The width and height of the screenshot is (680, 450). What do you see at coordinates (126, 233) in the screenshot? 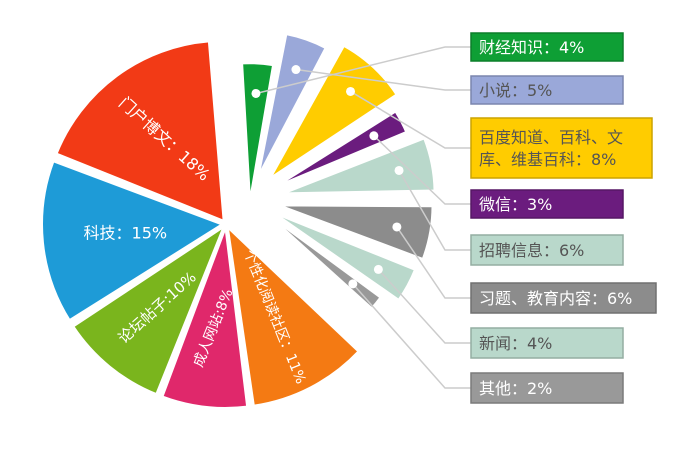
I see `slice-label-12: 科技：15%` at bounding box center [126, 233].